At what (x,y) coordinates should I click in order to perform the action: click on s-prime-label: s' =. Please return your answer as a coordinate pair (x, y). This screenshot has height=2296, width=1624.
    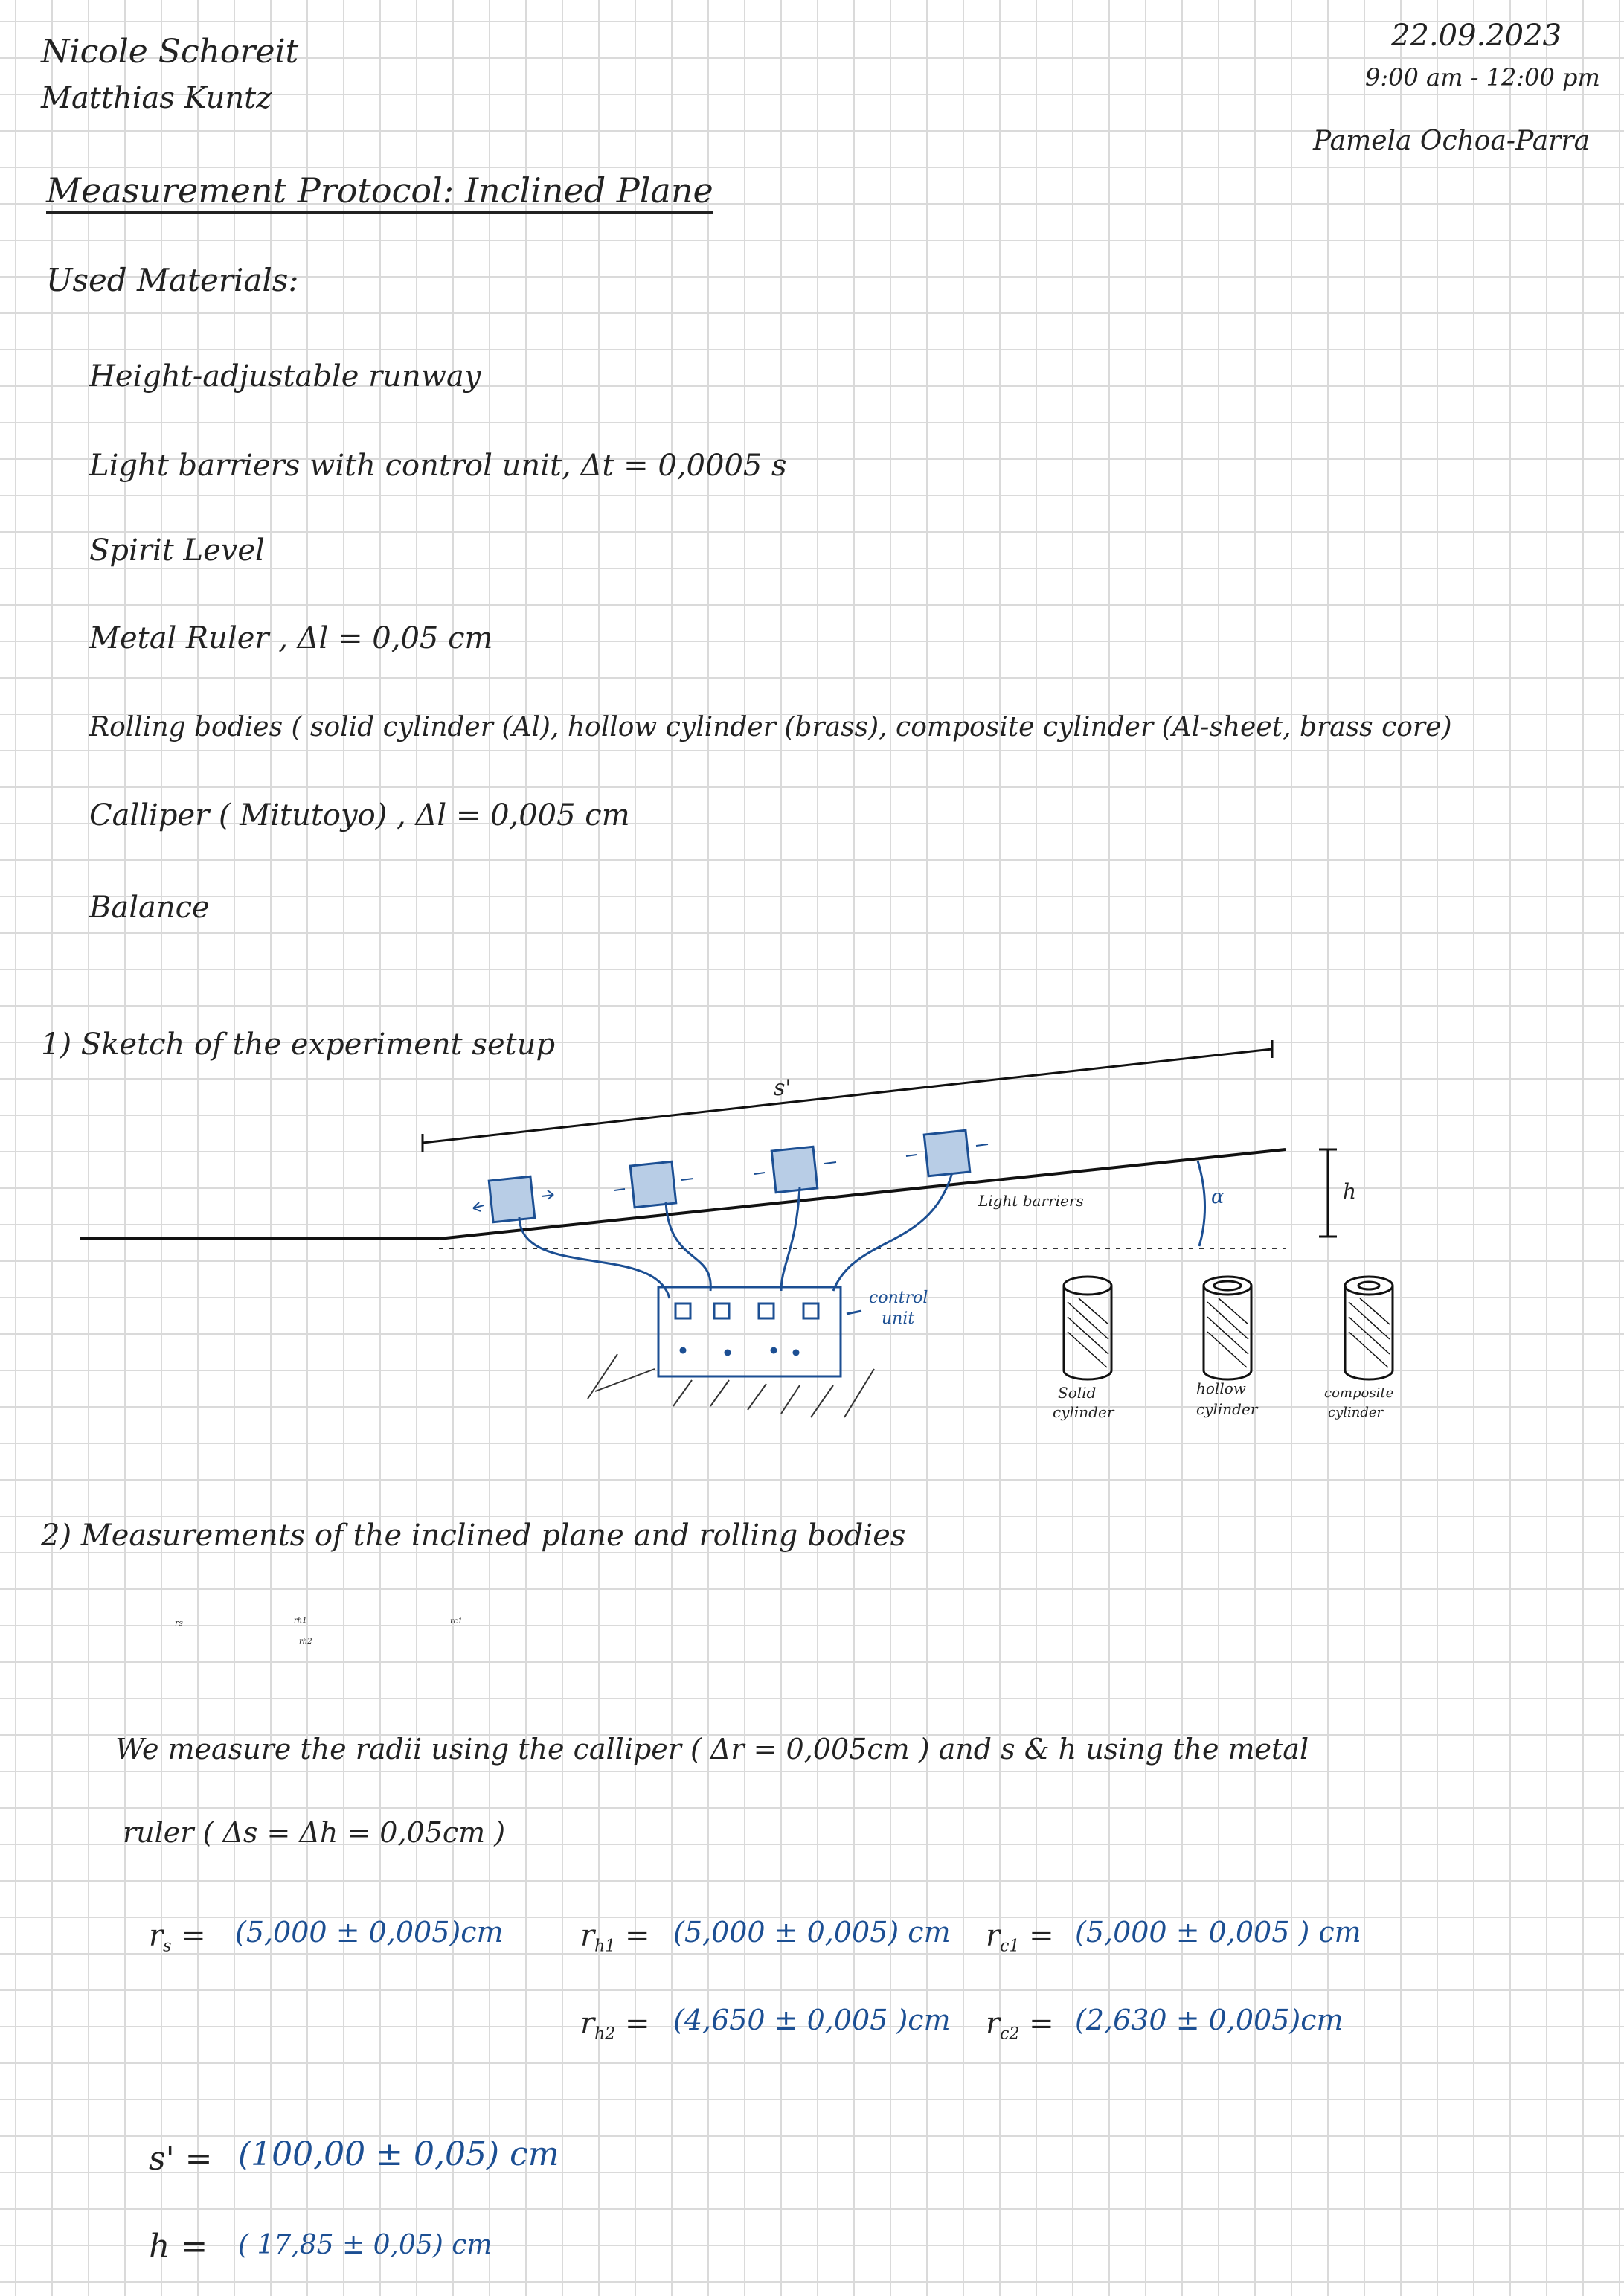
    Looking at the image, I should click on (181, 2159).